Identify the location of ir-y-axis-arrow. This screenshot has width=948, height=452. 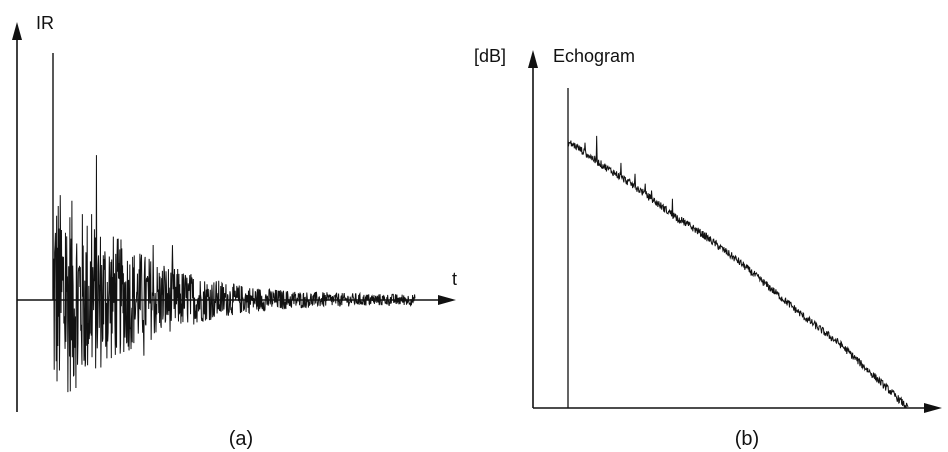
(17, 31).